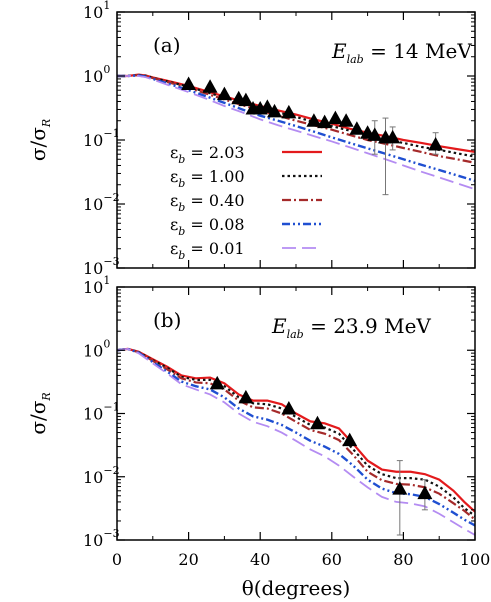  What do you see at coordinates (167, 320) in the screenshot?
I see `panel-label: (b)` at bounding box center [167, 320].